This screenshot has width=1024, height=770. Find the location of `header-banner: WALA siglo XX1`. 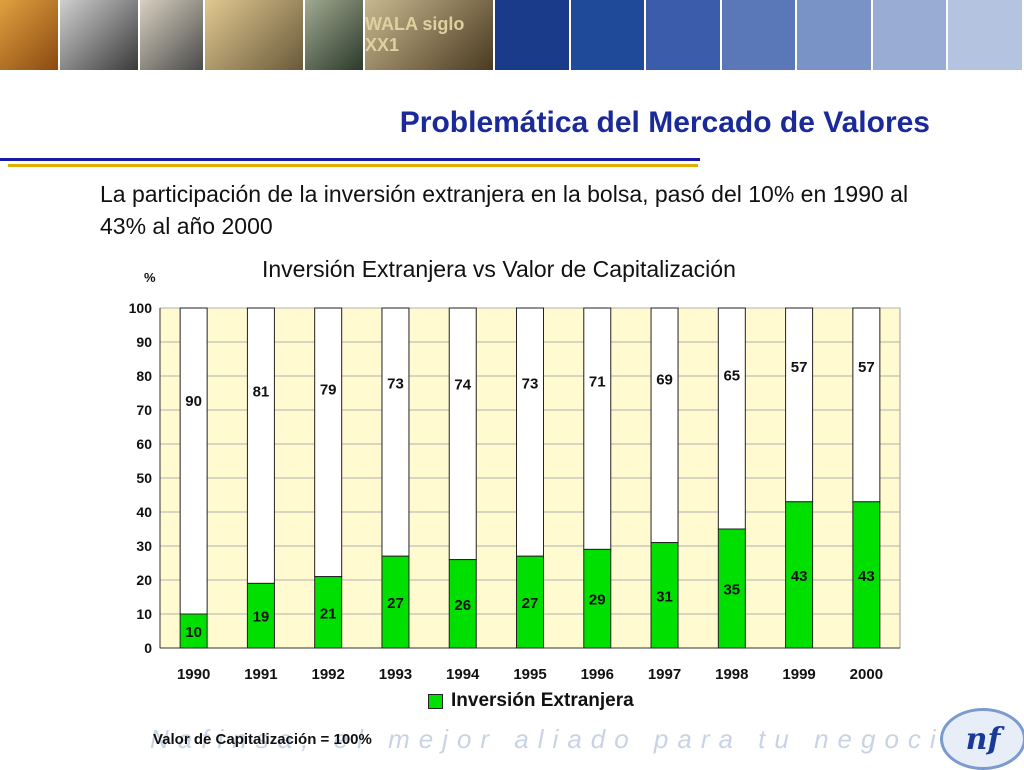

header-banner: WALA siglo XX1 is located at coordinates (512, 35).